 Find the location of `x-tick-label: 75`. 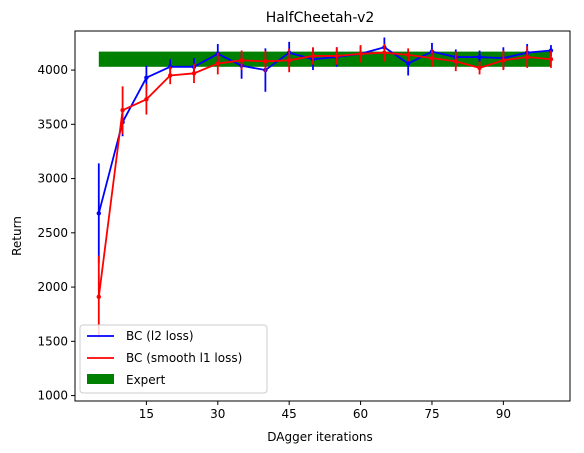

x-tick-label: 75 is located at coordinates (431, 414).